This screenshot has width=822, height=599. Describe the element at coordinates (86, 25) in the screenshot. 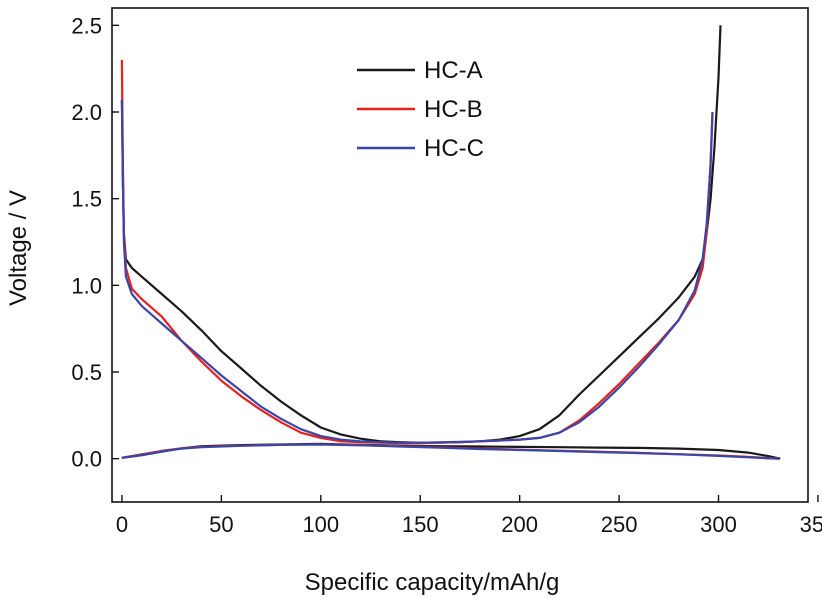

I see `y-tick-label: 2.5` at that location.